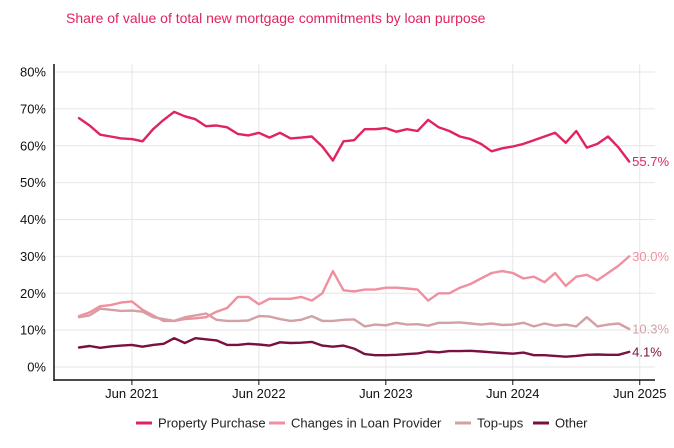  What do you see at coordinates (33, 145) in the screenshot?
I see `y-tick-label: 60%` at bounding box center [33, 145].